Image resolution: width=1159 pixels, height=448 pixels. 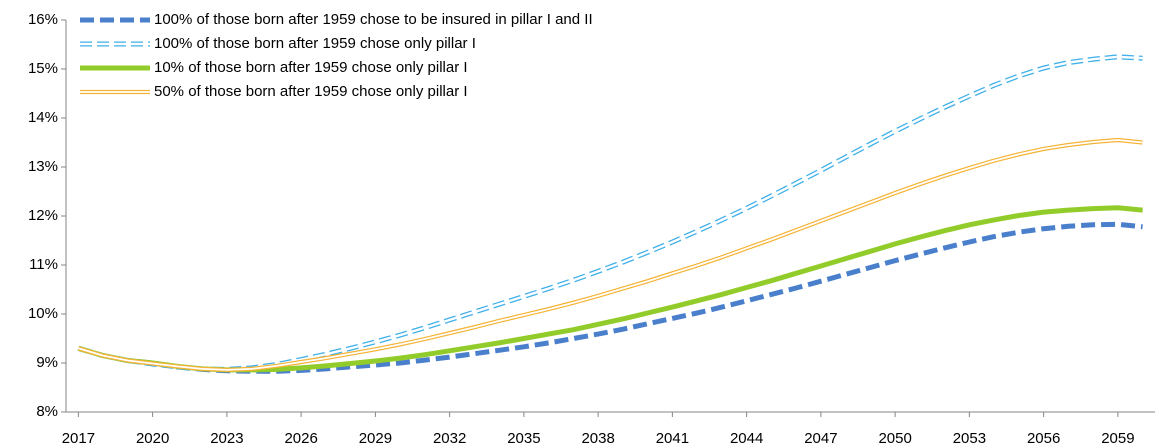 I want to click on y-tick-label: 16%, so click(x=43, y=19).